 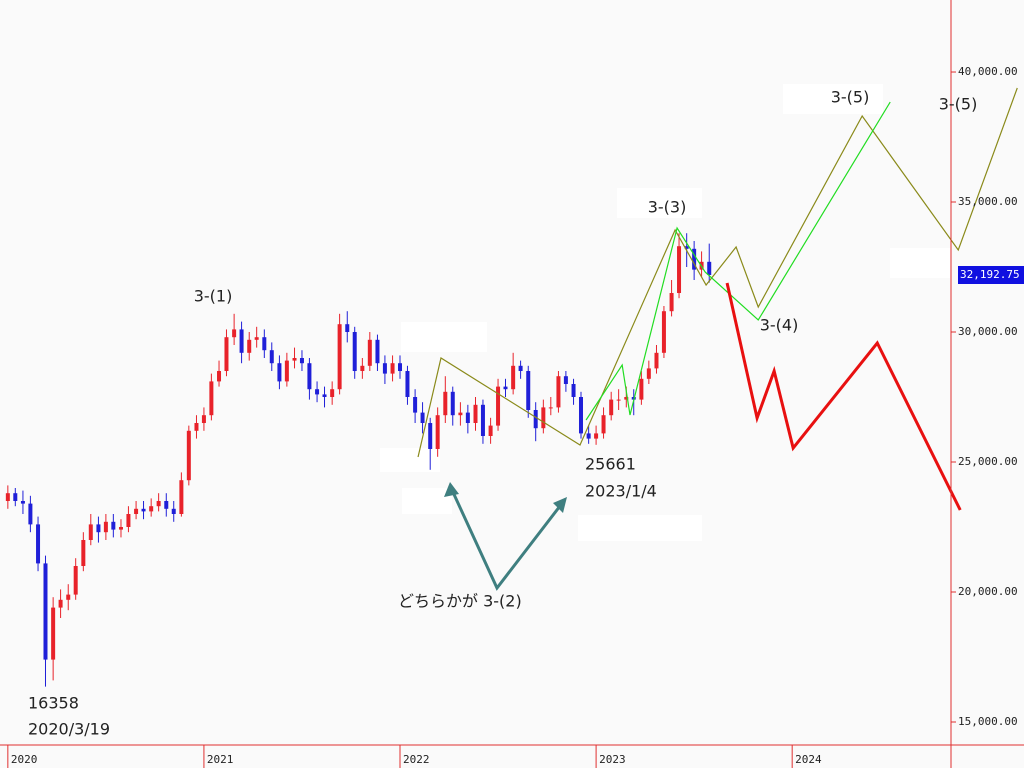 I want to click on y-tick-label: 20,000.00, so click(x=988, y=591).